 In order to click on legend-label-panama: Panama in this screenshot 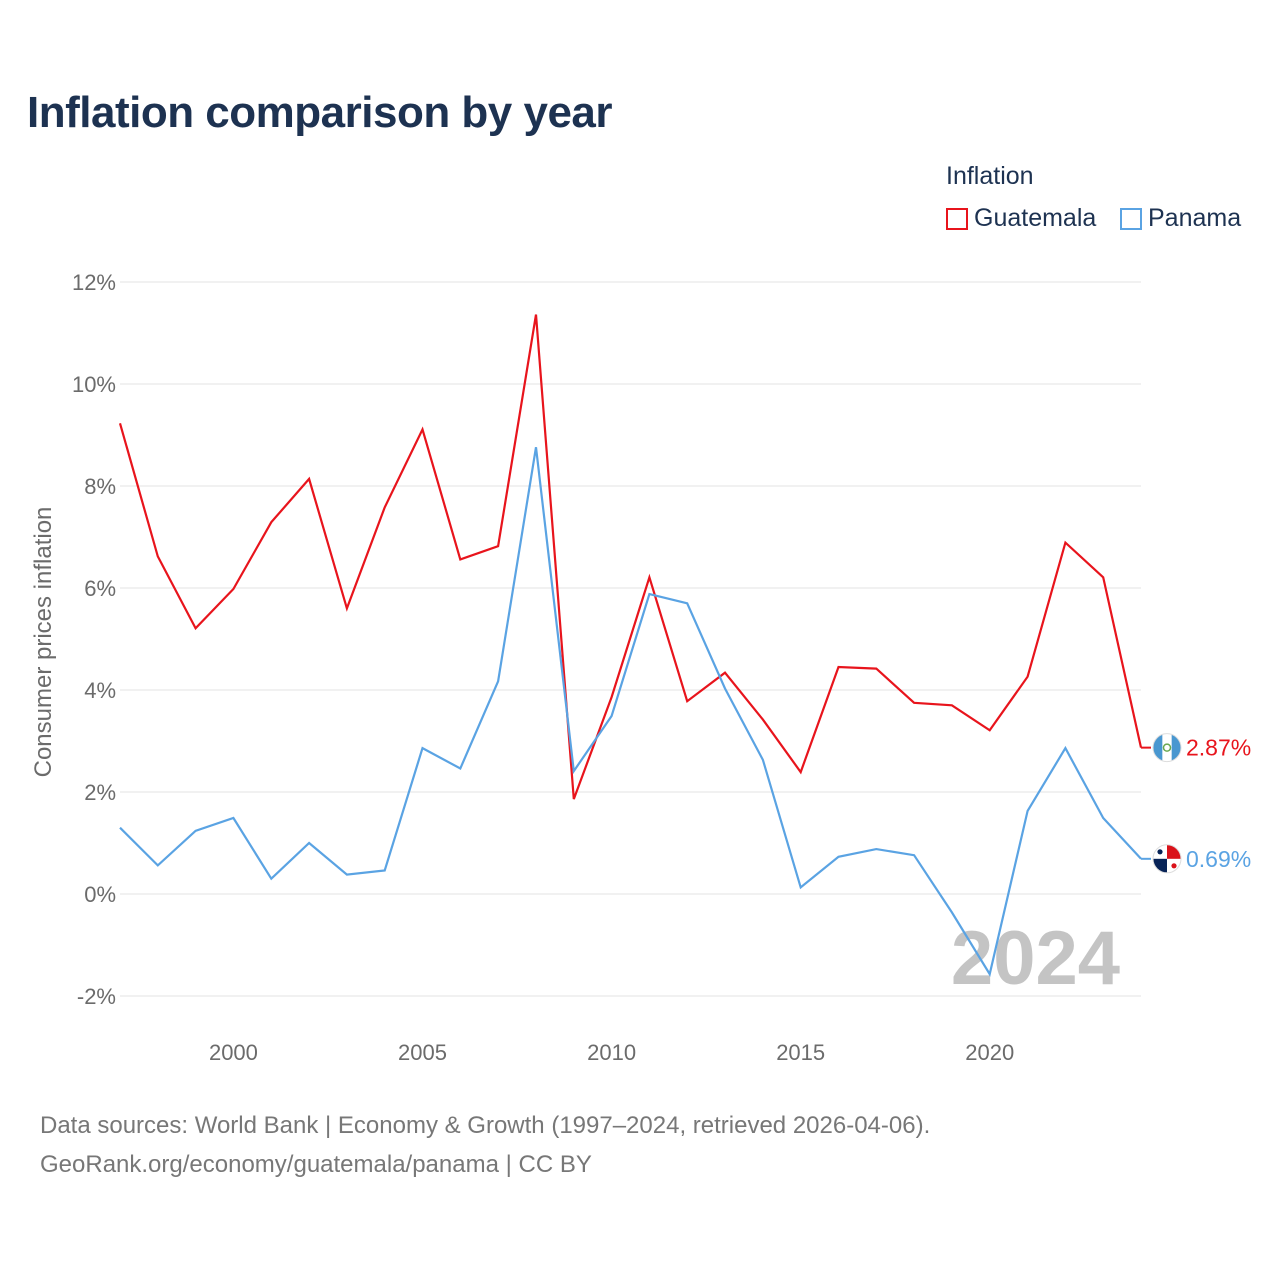, I will do `click(1195, 218)`.